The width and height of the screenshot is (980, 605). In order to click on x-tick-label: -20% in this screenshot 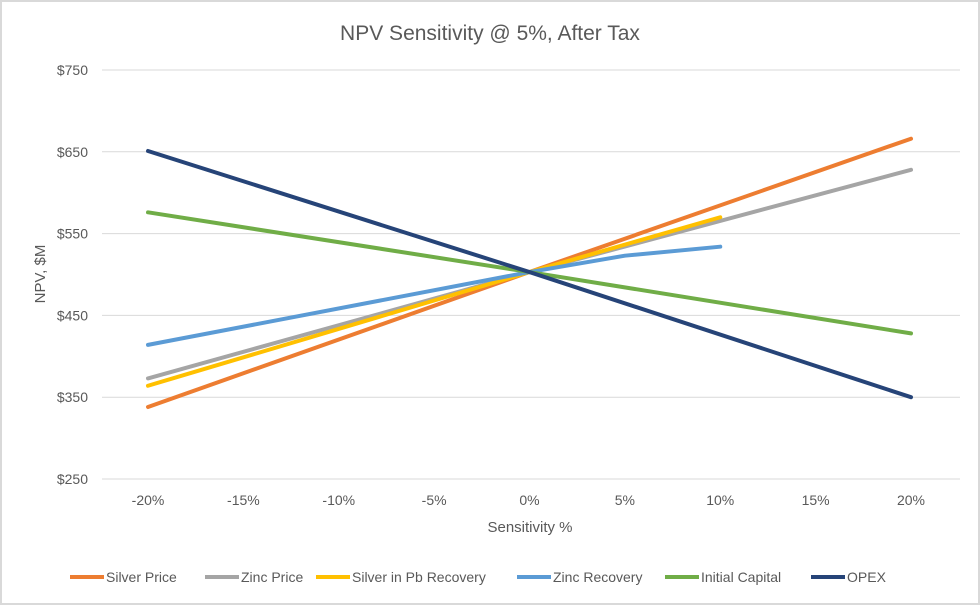, I will do `click(148, 500)`.